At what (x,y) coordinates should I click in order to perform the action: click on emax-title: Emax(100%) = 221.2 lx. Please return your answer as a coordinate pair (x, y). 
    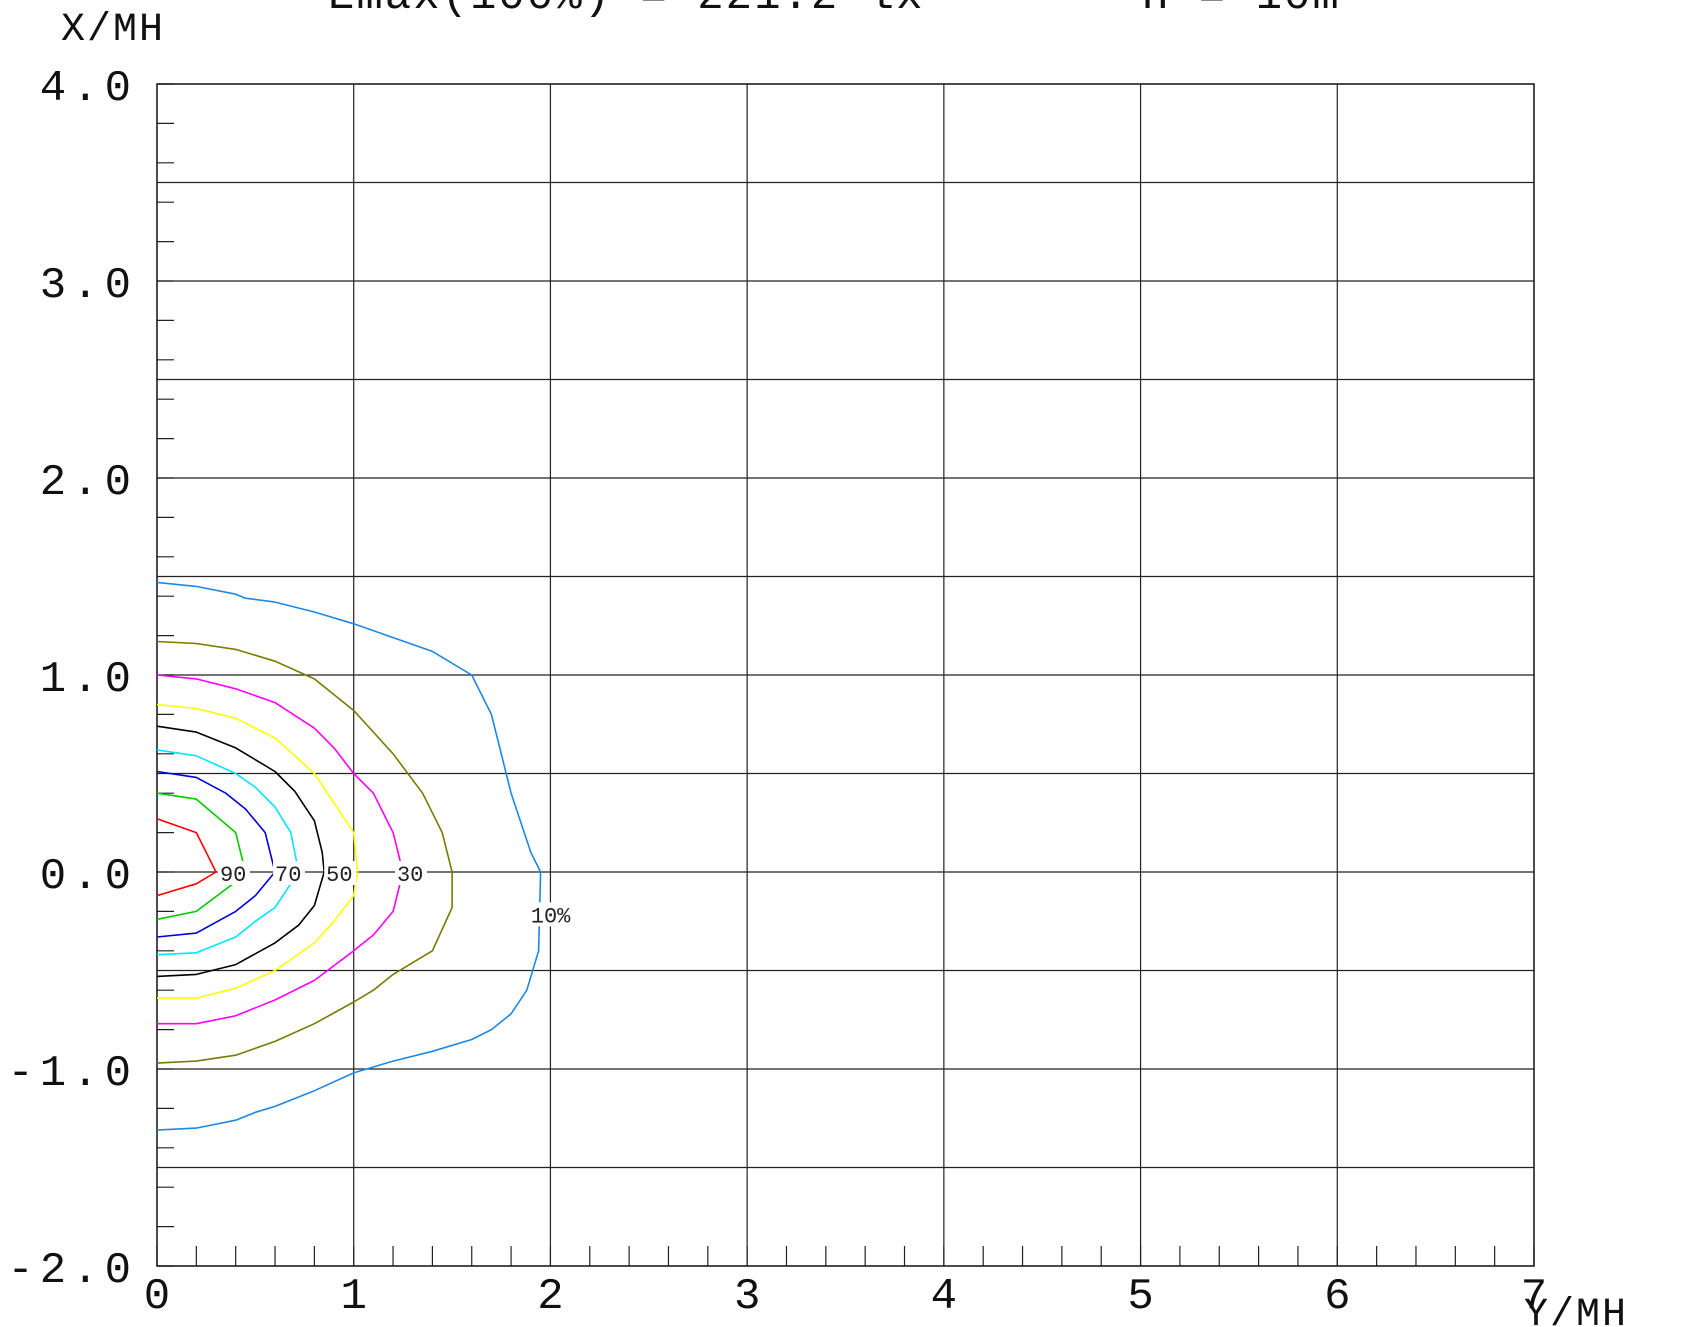
    Looking at the image, I should click on (626, 11).